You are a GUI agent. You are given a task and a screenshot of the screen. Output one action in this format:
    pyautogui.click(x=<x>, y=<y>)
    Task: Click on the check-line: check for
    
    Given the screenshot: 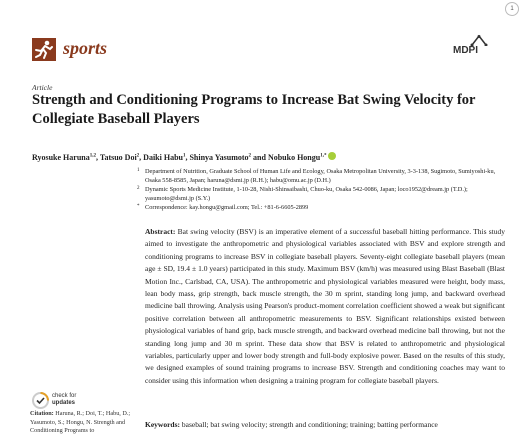 What is the action you would take?
    pyautogui.click(x=64, y=396)
    